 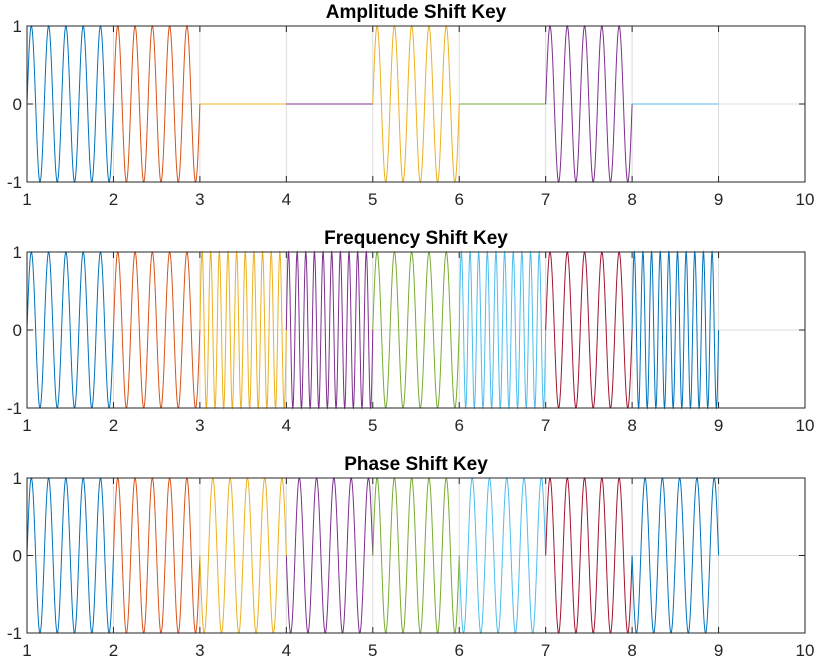 I want to click on chart-title: Amplitude Shift Key, so click(x=416, y=12).